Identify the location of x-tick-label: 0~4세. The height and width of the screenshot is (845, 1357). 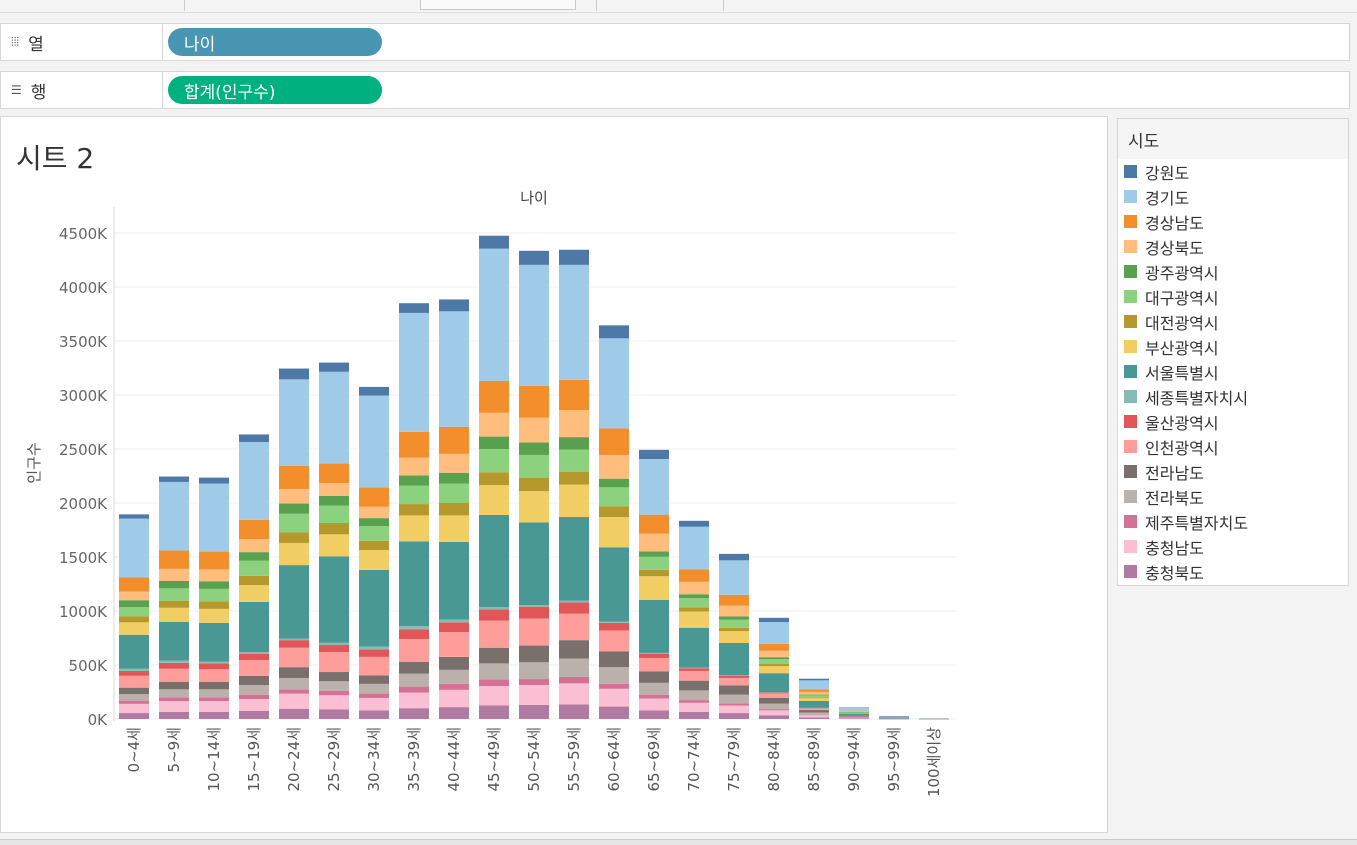
(134, 749).